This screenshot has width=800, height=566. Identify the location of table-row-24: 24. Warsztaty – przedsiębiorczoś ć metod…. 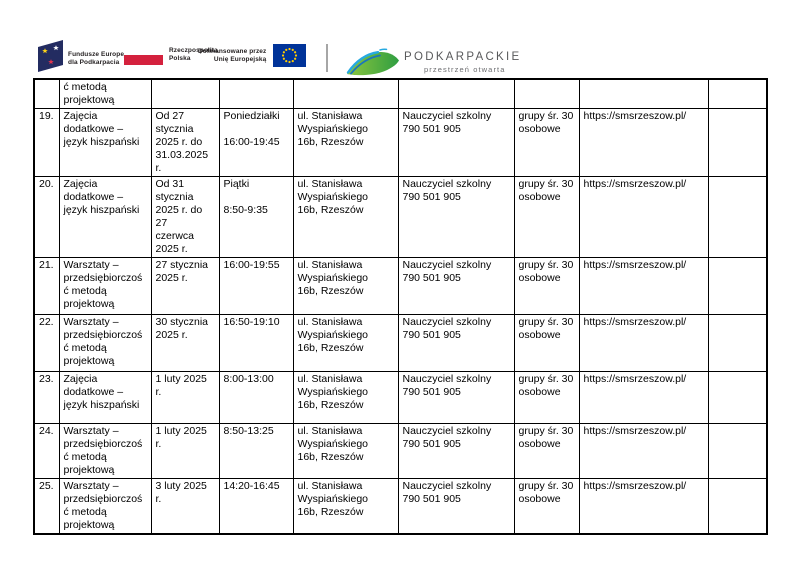
(400, 451).